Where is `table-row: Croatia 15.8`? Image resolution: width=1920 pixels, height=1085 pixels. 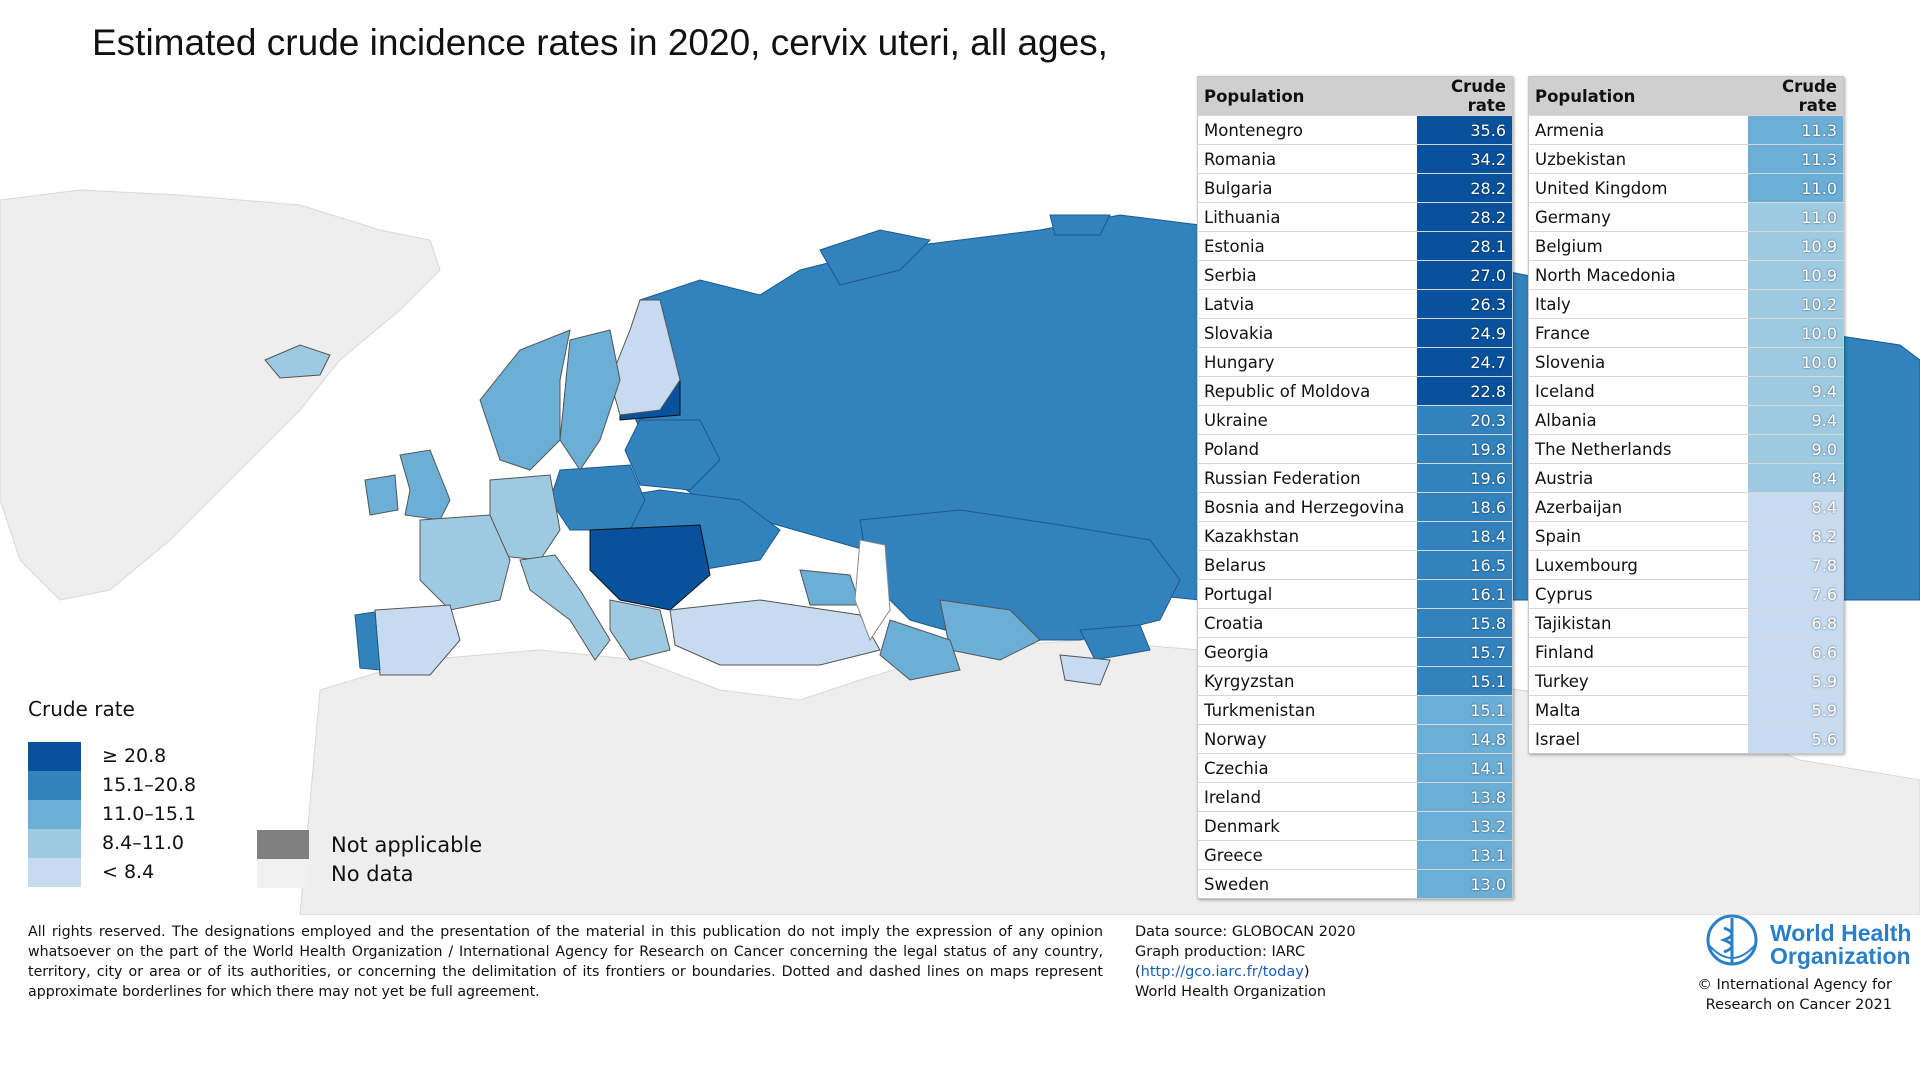 table-row: Croatia 15.8 is located at coordinates (1355, 623).